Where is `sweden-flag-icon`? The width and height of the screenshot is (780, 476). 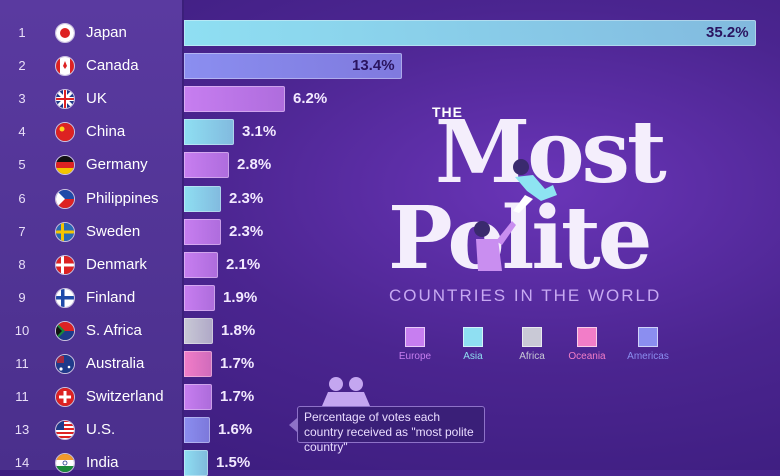 sweden-flag-icon is located at coordinates (65, 231).